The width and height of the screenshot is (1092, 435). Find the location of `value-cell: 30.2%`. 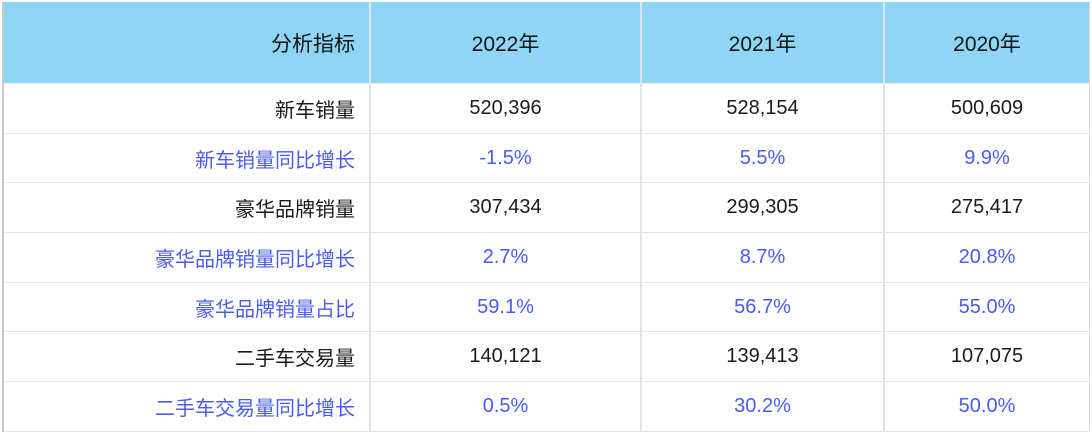

value-cell: 30.2% is located at coordinates (763, 406).